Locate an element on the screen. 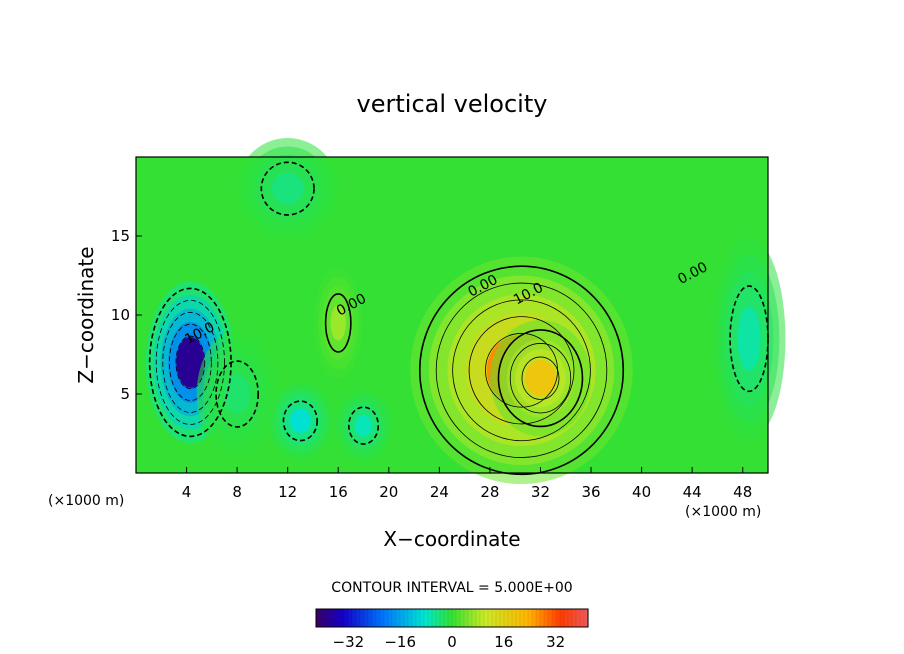 This screenshot has width=904, height=654. x-tick-label-10: 44 is located at coordinates (692, 492).